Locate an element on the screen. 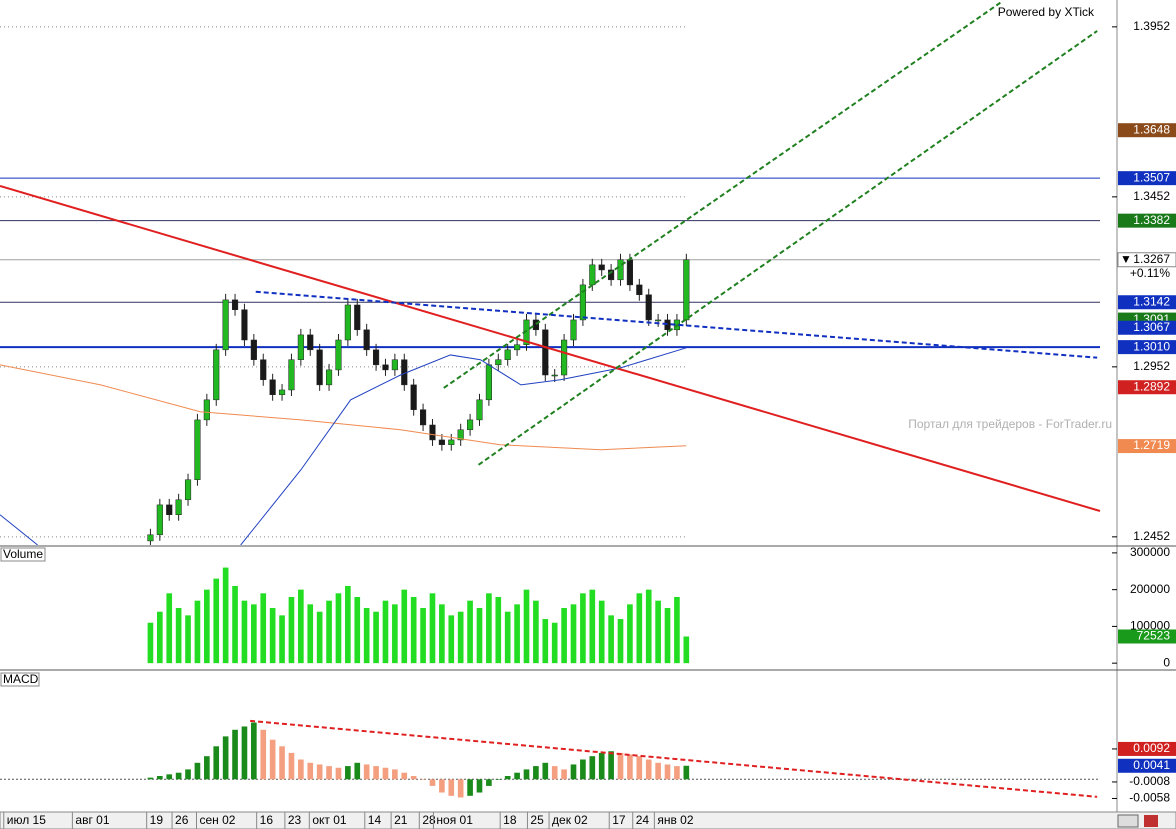  change-label: +0.11% is located at coordinates (1150, 273).